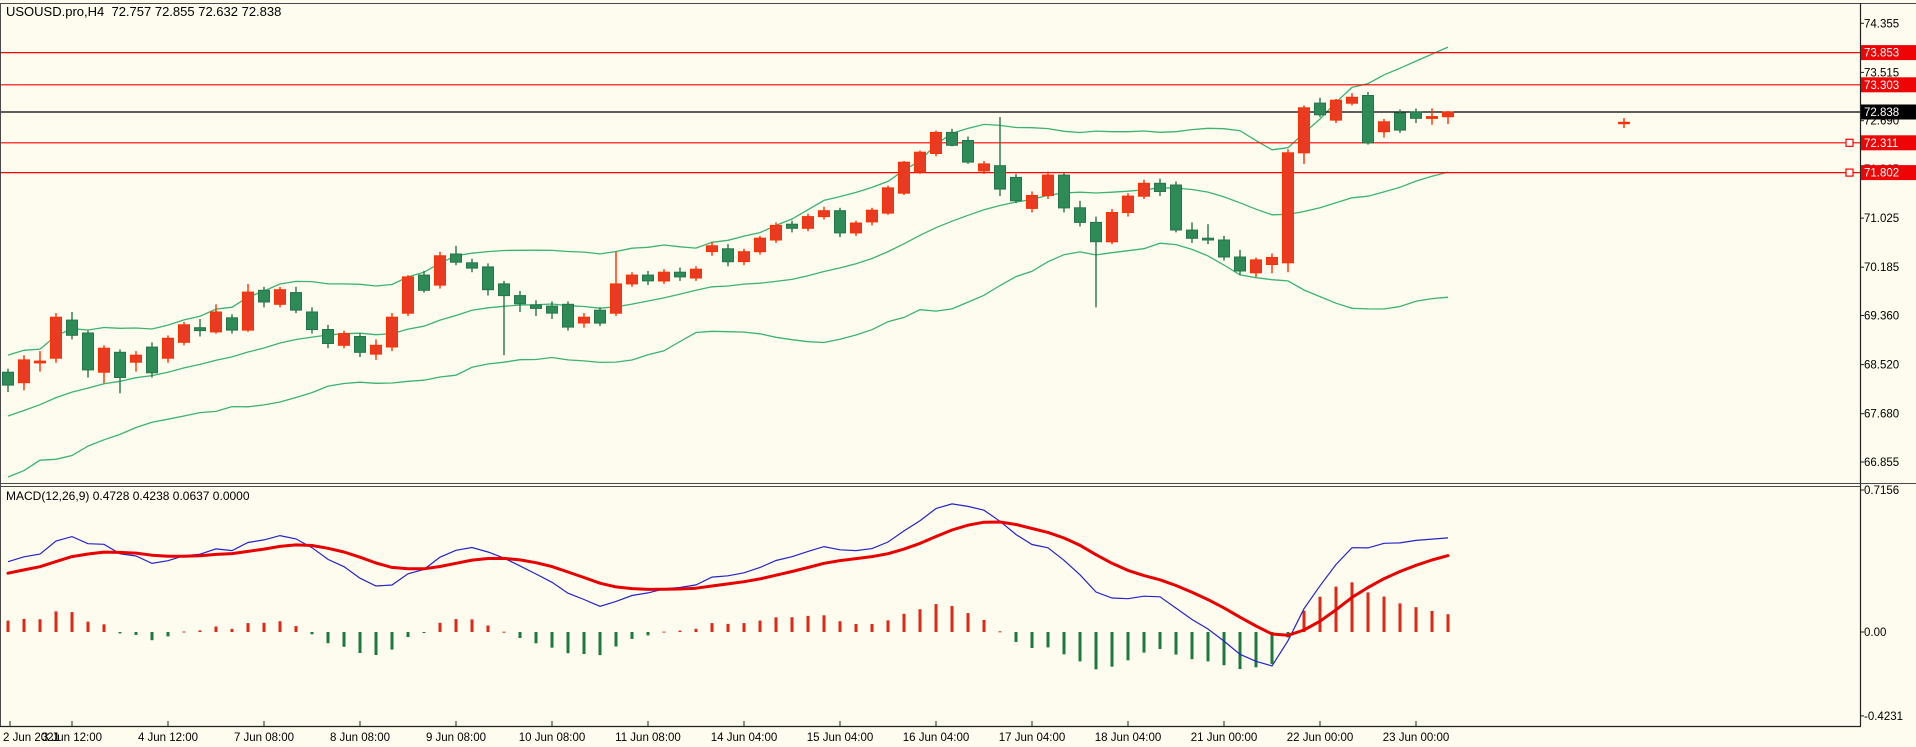 The height and width of the screenshot is (747, 1916). I want to click on price-level-badge-label: 73.303, so click(1881, 86).